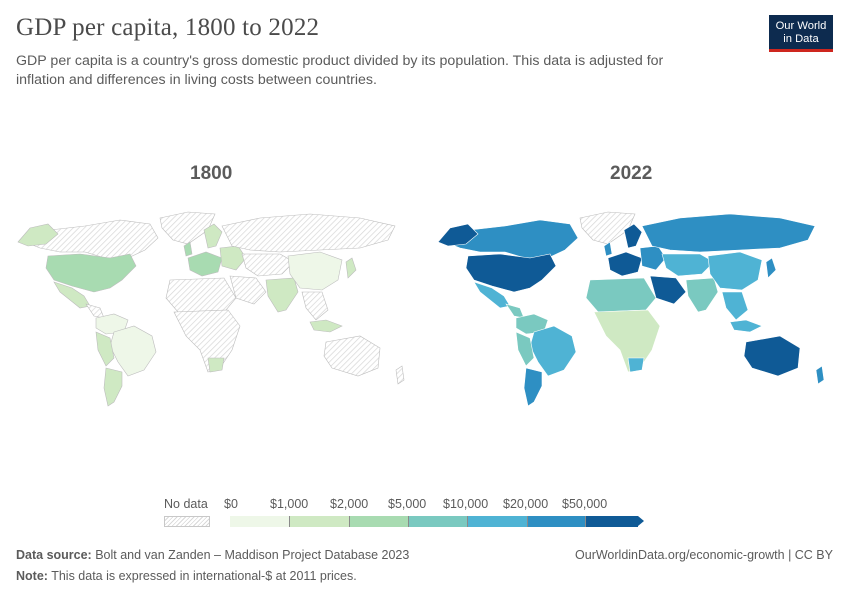 The image size is (850, 600). What do you see at coordinates (466, 504) in the screenshot?
I see `legend-bin-label: $10,000` at bounding box center [466, 504].